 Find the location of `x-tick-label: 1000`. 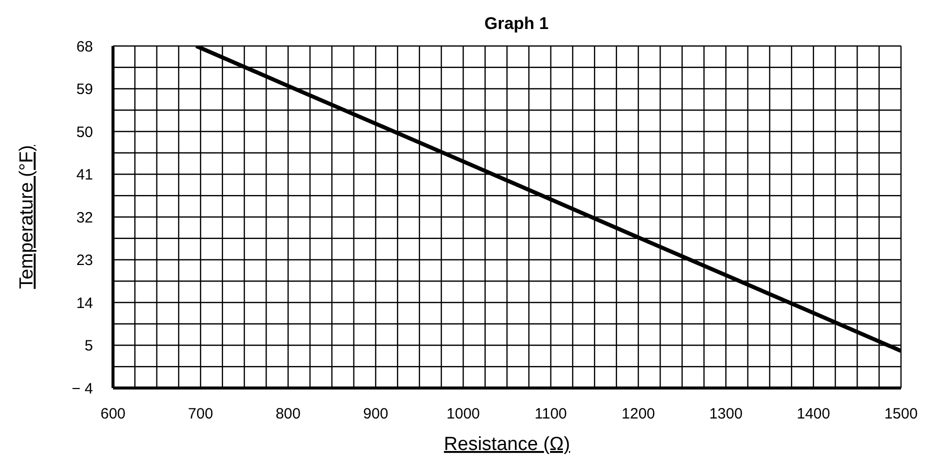

x-tick-label: 1000 is located at coordinates (463, 414).